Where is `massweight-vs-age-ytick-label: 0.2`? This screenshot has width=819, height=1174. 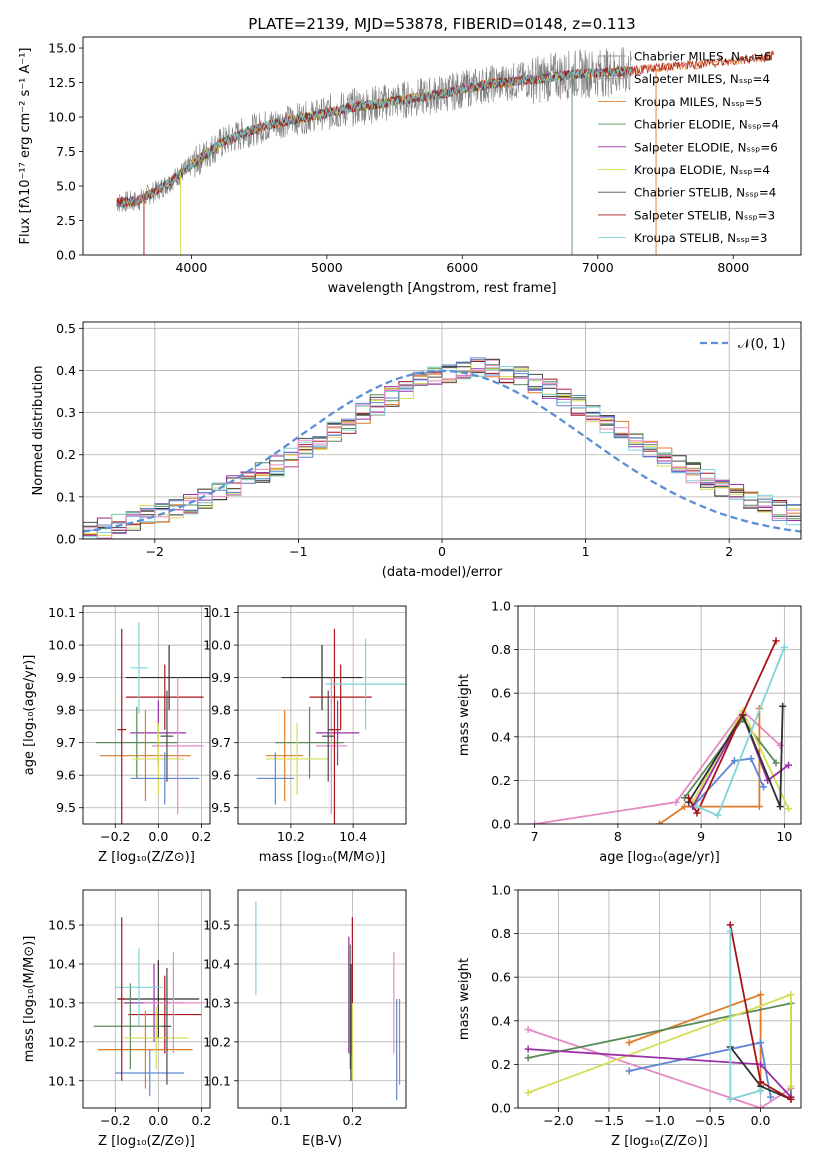
massweight-vs-age-ytick-label: 0.2 is located at coordinates (501, 780).